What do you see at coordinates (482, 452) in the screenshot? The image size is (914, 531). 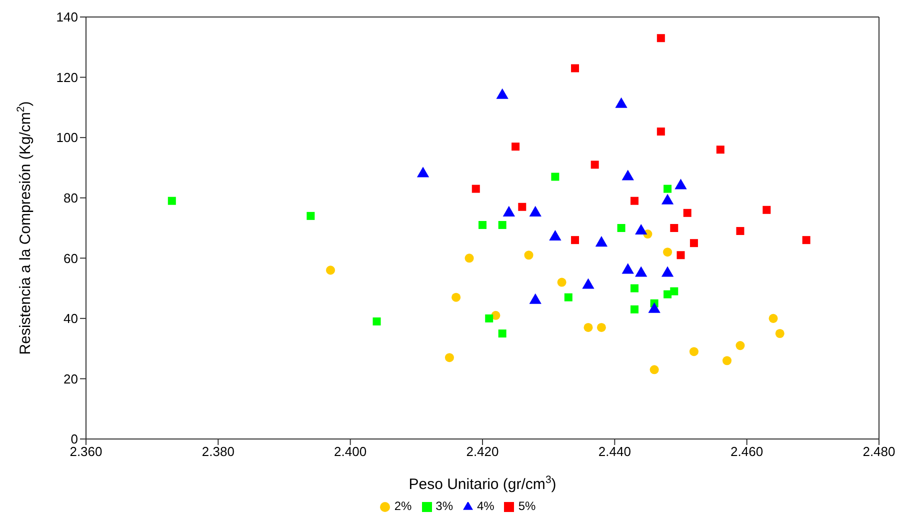 I see `x-tick-label: 2.420` at bounding box center [482, 452].